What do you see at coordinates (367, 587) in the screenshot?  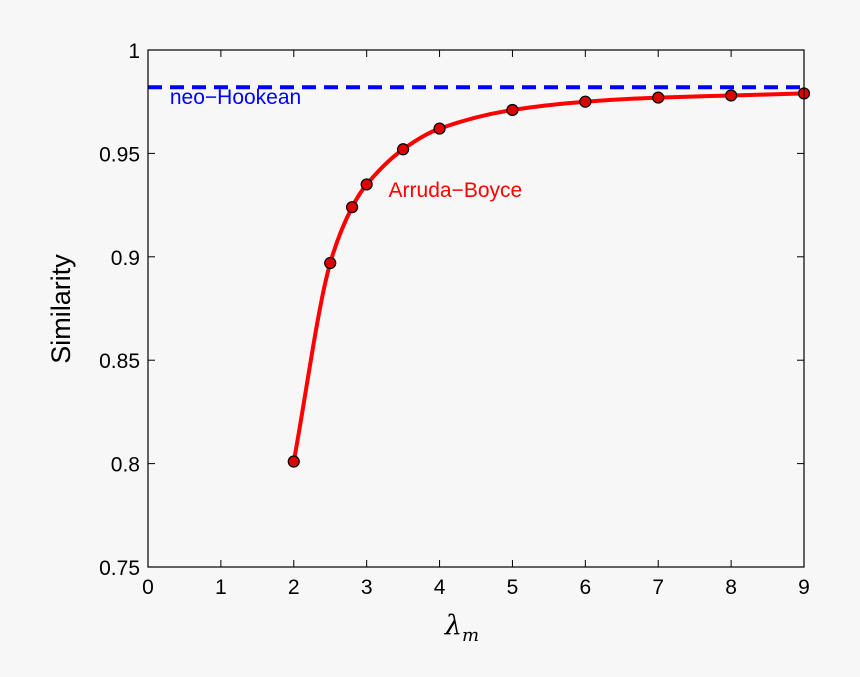 I see `x-tick-label: 3` at bounding box center [367, 587].